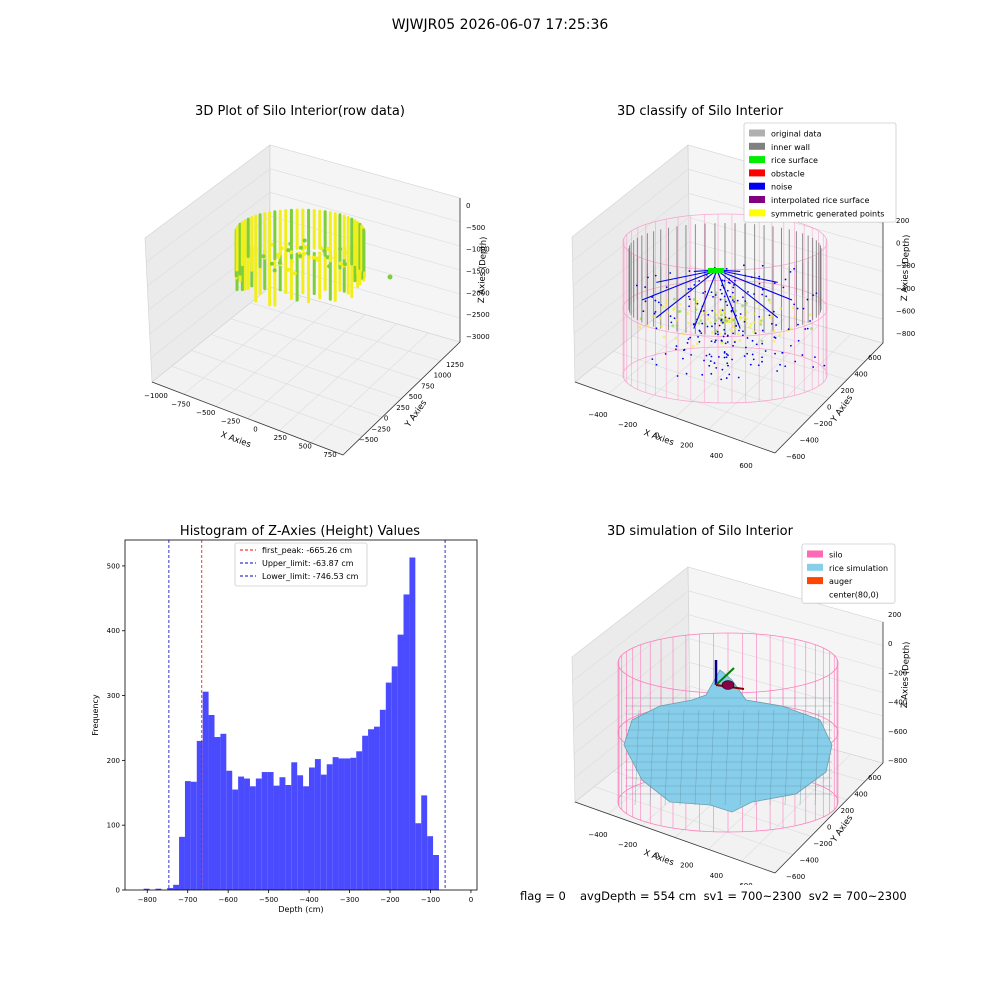 The image size is (1000, 1000). What do you see at coordinates (478, 272) in the screenshot?
I see `plot1-z-tick-label: −1500` at bounding box center [478, 272].